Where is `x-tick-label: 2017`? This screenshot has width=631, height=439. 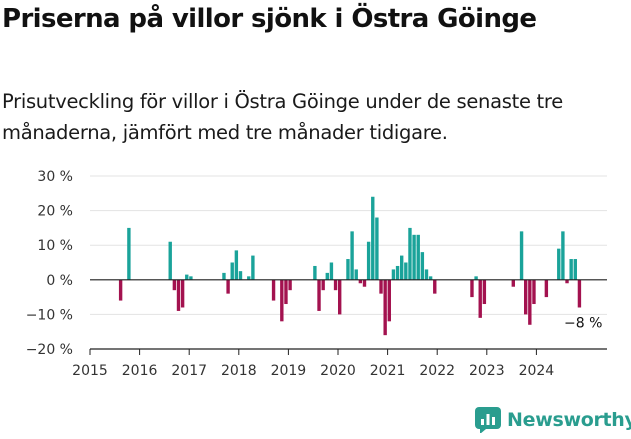
x-tick-label: 2017 is located at coordinates (189, 371).